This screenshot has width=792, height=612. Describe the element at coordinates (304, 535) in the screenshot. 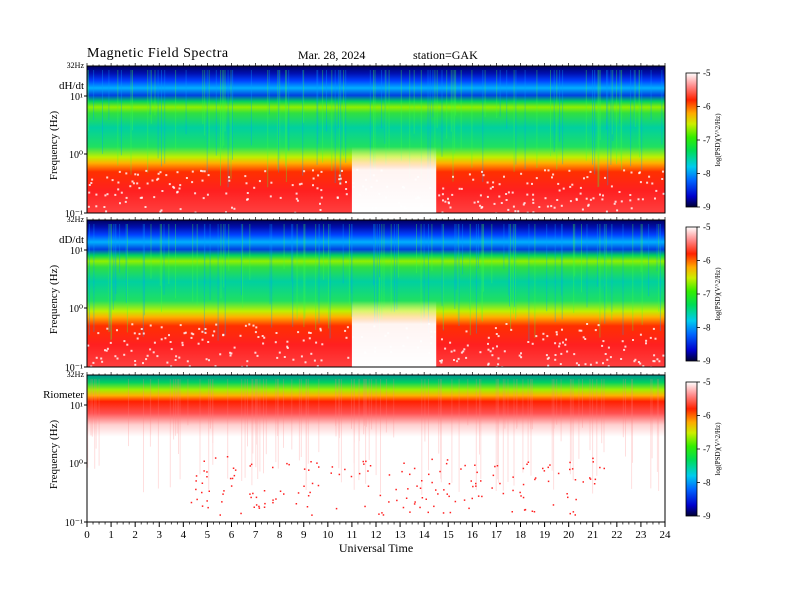

I see `xtick-label: 9` at that location.